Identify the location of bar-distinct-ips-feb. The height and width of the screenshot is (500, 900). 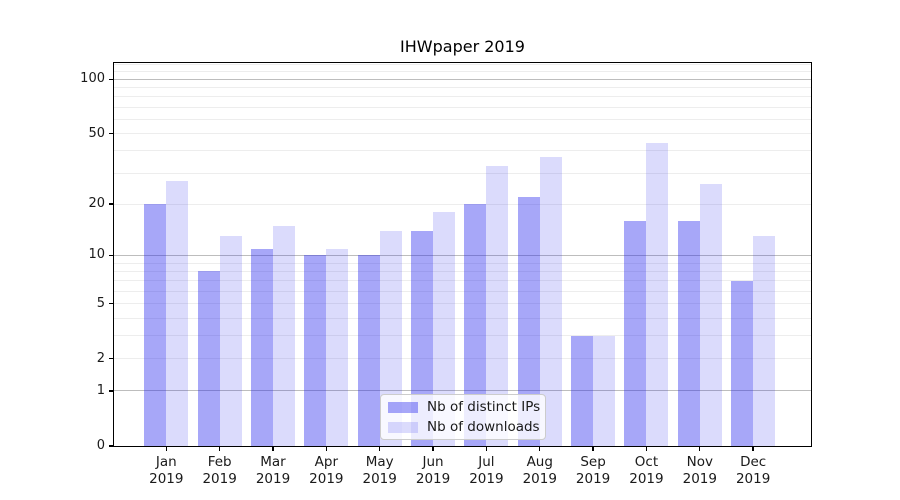
(208, 358).